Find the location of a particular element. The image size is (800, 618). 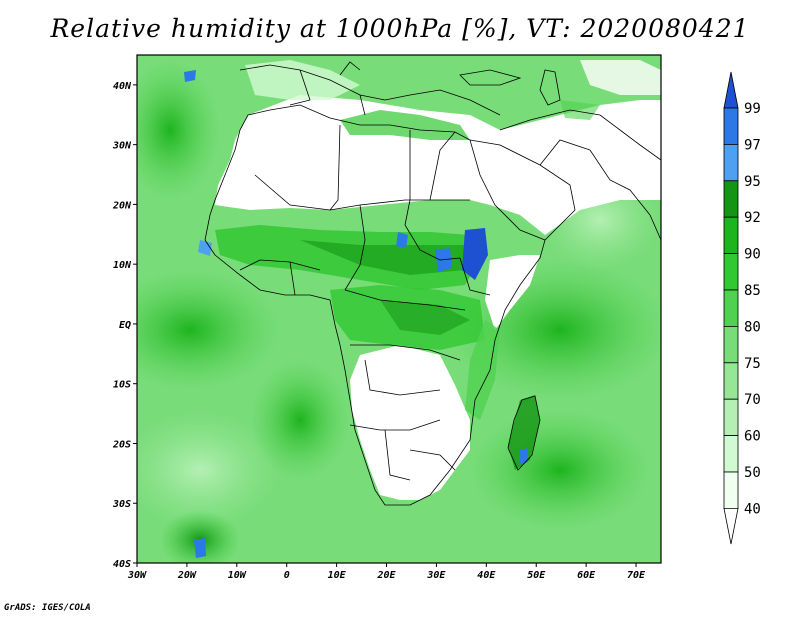

colorbar-label: 60 is located at coordinates (752, 437).